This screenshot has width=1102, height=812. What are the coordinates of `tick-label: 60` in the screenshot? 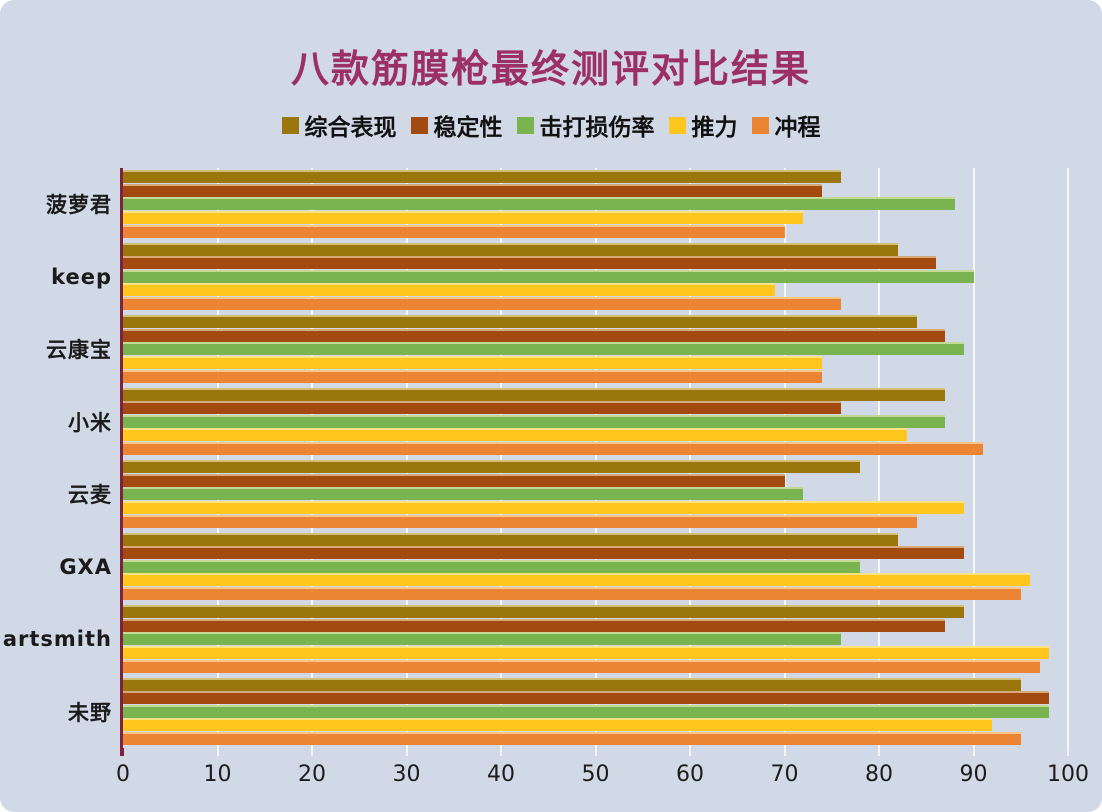 It's located at (690, 774).